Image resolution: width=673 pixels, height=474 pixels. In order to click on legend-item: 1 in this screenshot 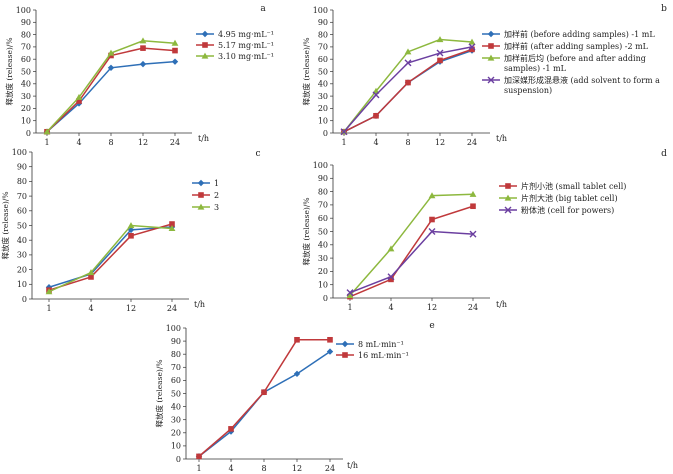, I will do `click(205, 183)`.